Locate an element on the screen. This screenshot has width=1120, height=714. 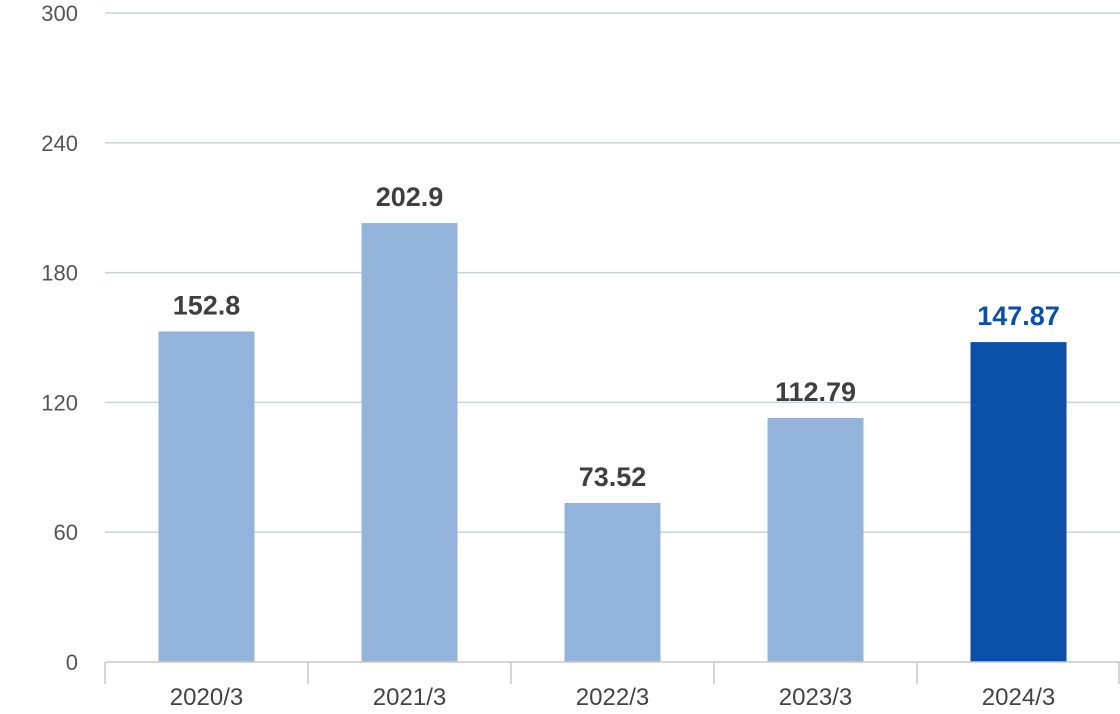
value-label: 112.79 is located at coordinates (815, 392).